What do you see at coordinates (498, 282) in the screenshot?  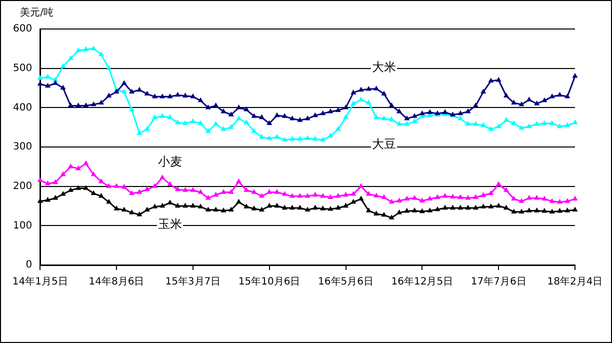 I see `x-tick-label: 17年7月6日` at bounding box center [498, 282].